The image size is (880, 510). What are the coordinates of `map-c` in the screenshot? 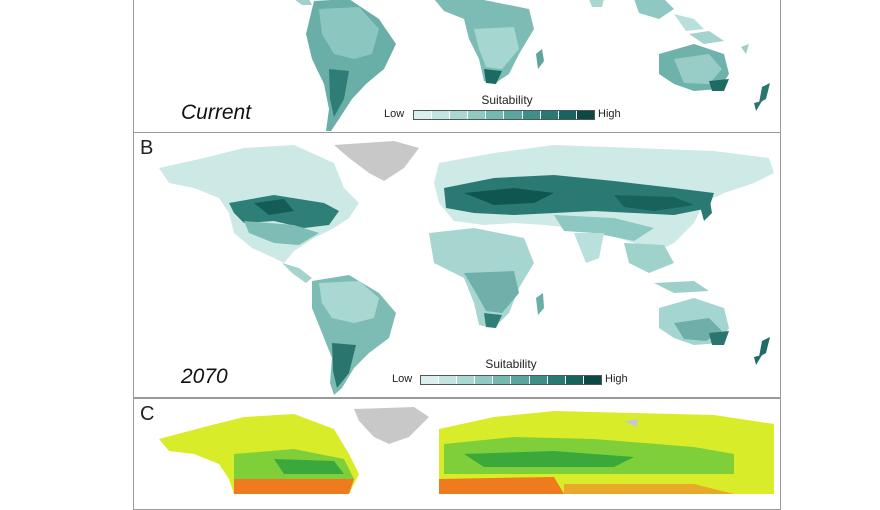 It's located at (466, 450).